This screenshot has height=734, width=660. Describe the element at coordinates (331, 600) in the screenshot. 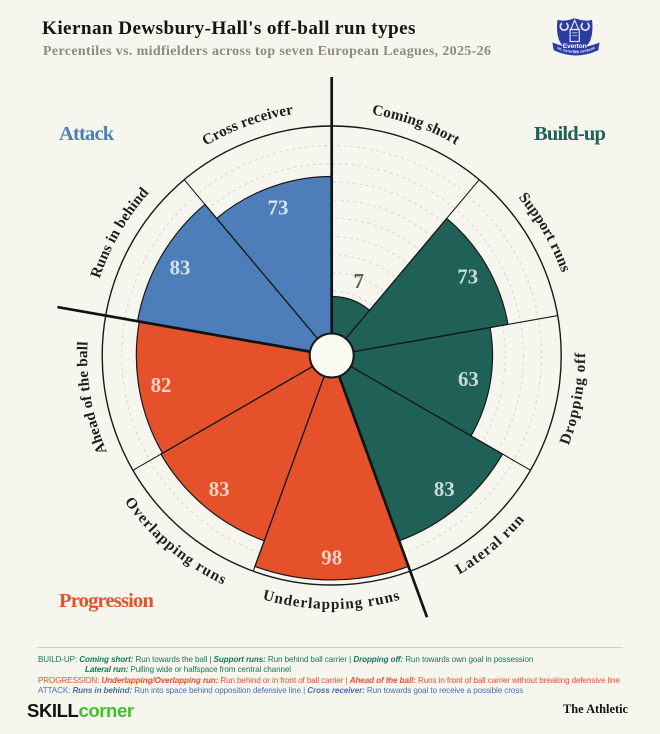

I see `svg-text: Underlapping runs` at that location.